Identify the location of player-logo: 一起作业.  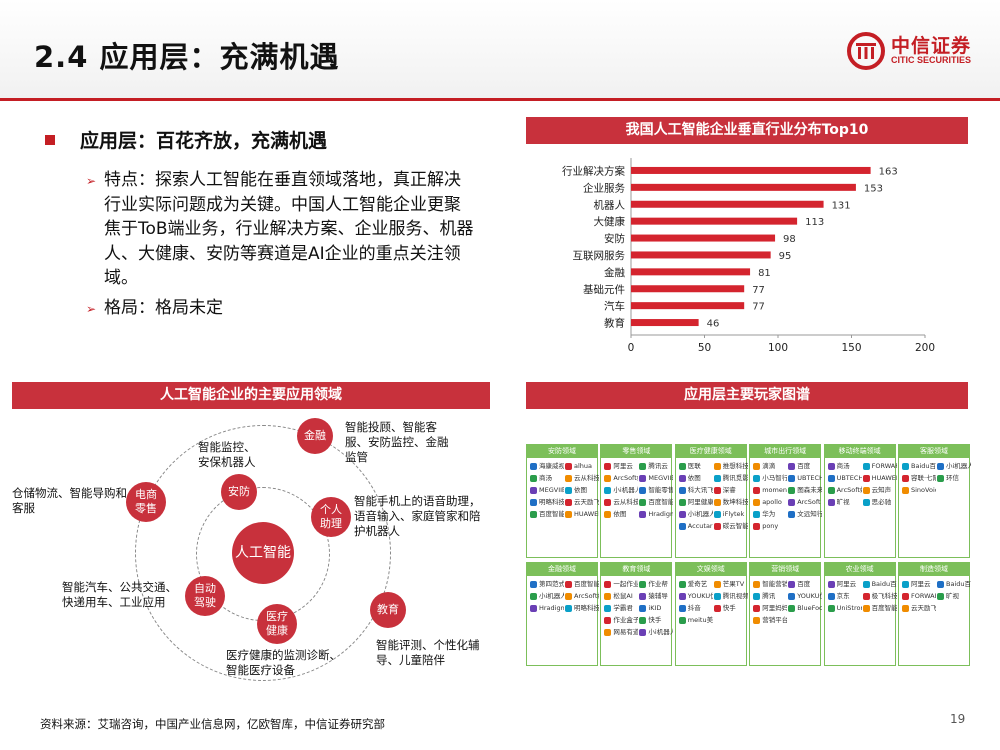
(621, 584).